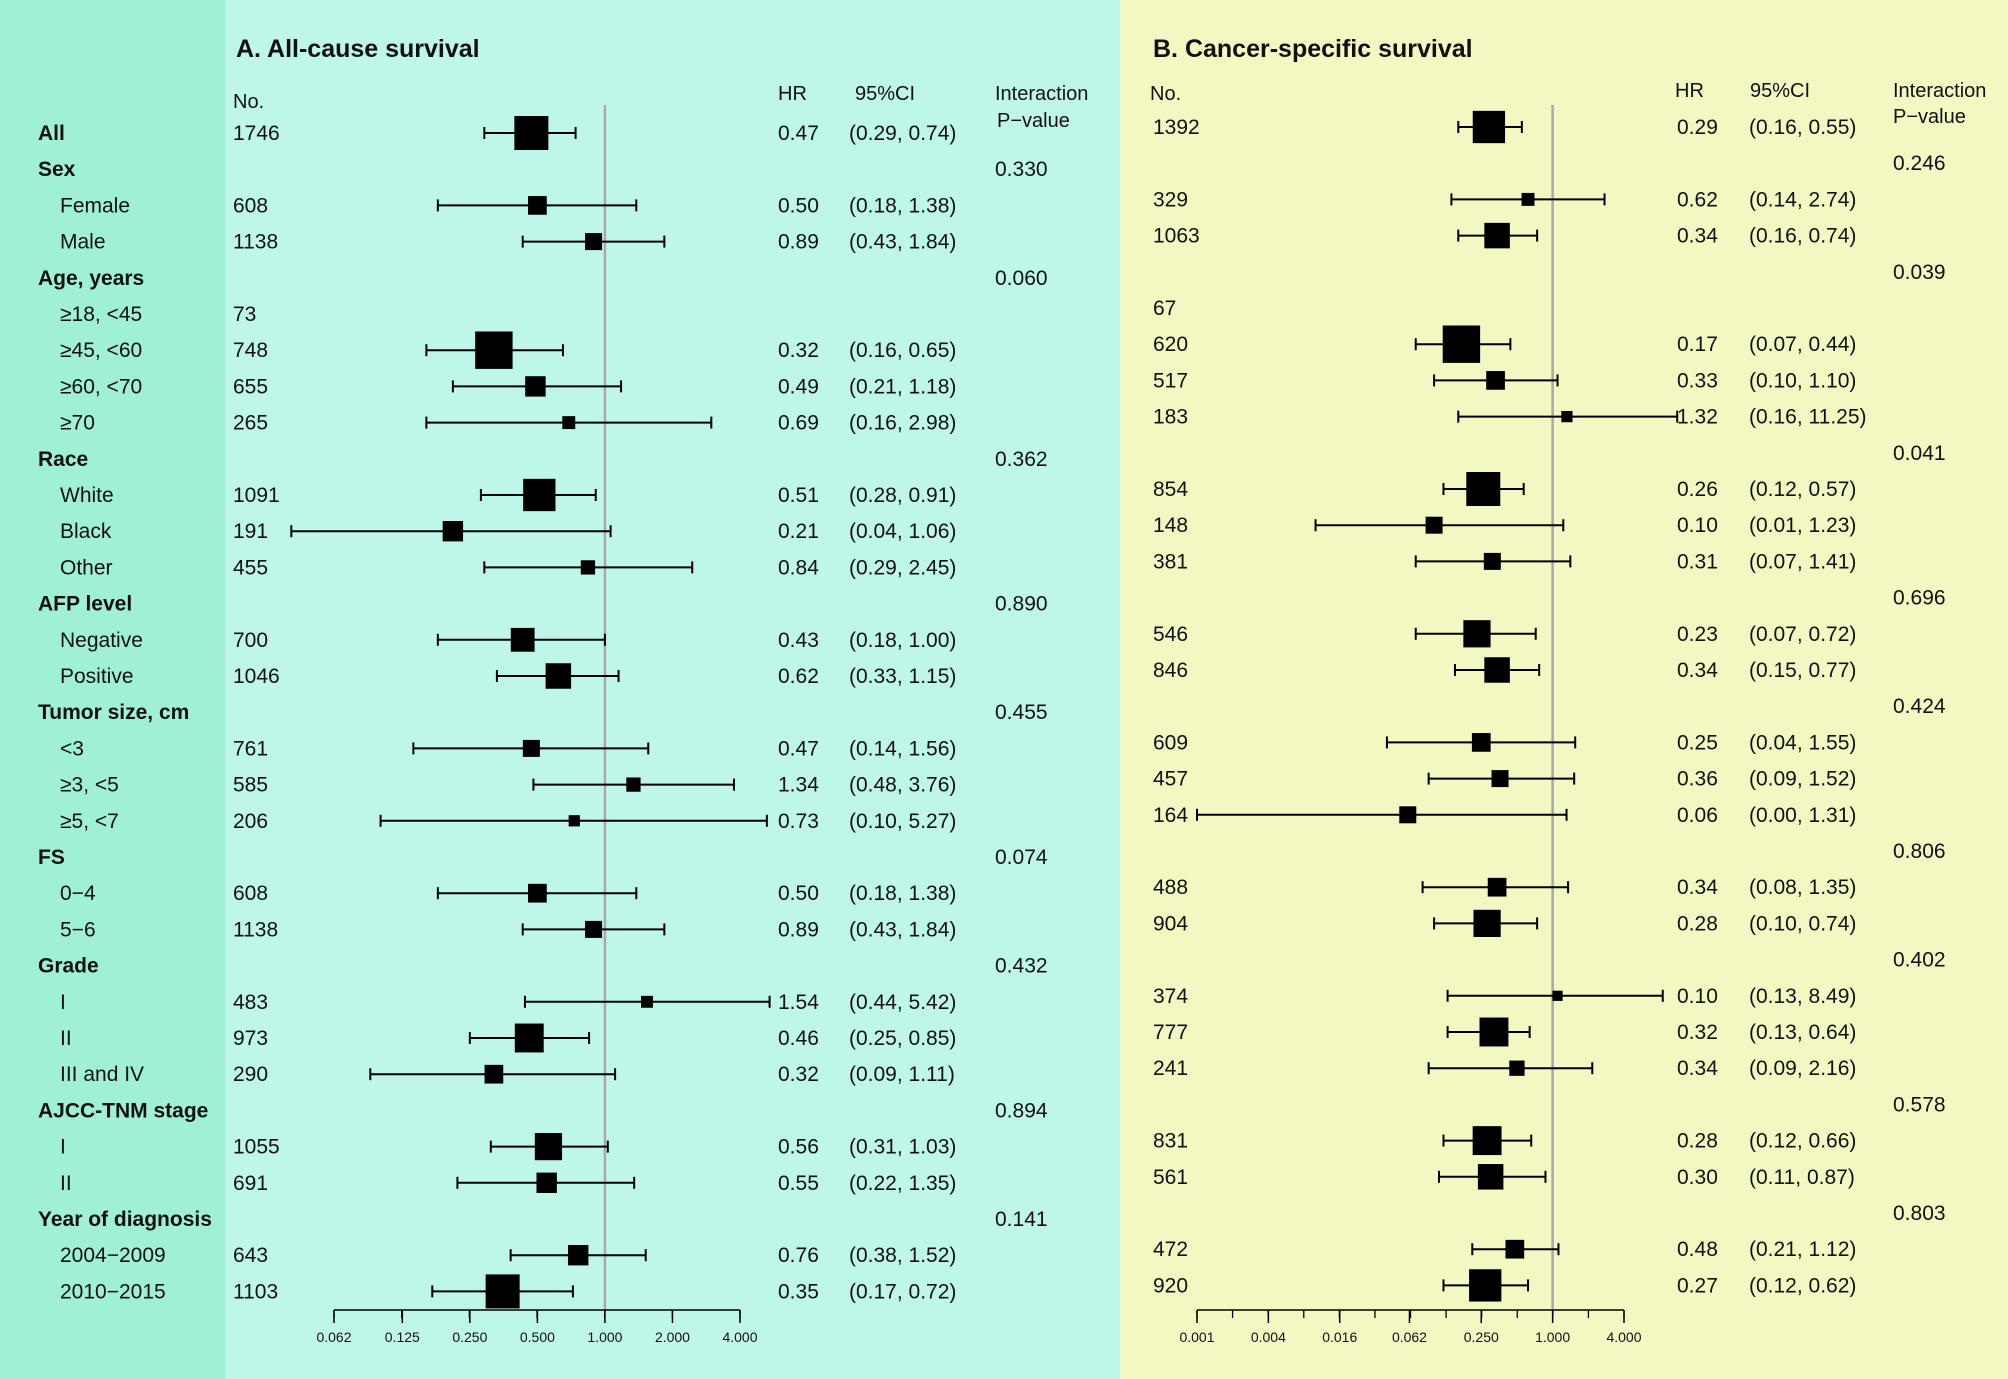  What do you see at coordinates (250, 1183) in the screenshot?
I see `sample-size: 691` at bounding box center [250, 1183].